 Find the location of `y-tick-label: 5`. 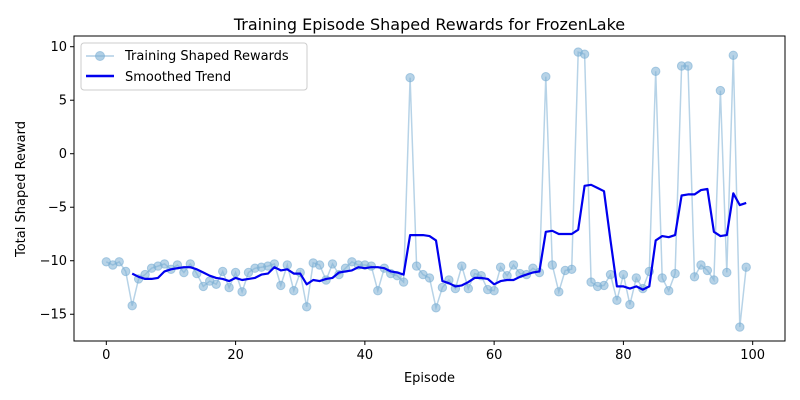

y-tick-label: 5 is located at coordinates (63, 101).